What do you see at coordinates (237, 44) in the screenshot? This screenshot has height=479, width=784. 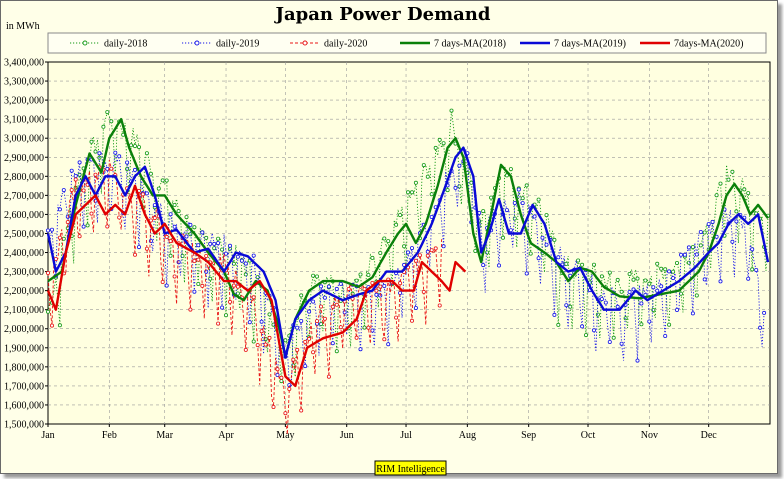 I see `legend-label: daily-2019` at bounding box center [237, 44].